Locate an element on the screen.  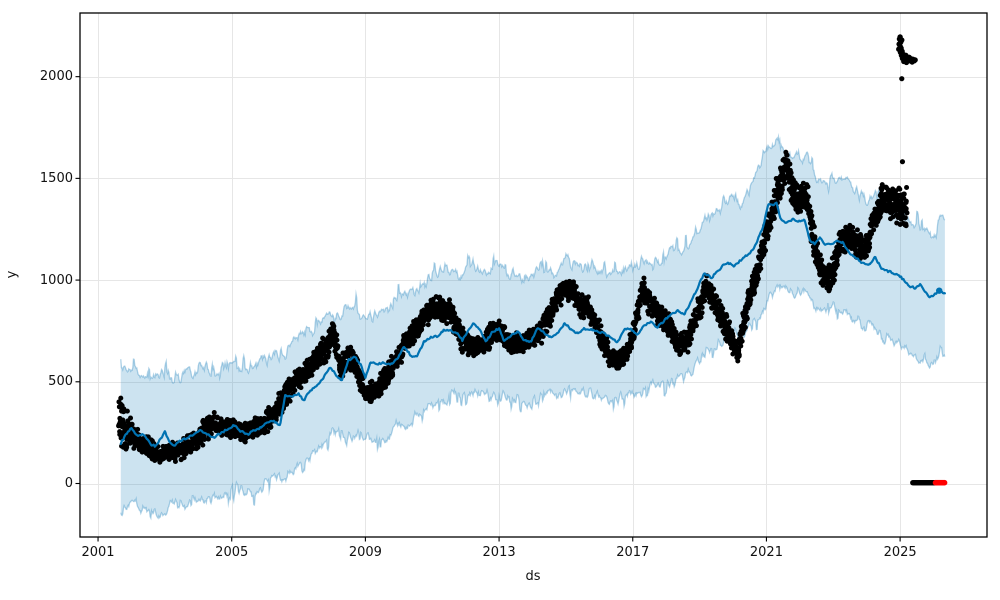
x-tick-label: 2001 is located at coordinates (98, 552).